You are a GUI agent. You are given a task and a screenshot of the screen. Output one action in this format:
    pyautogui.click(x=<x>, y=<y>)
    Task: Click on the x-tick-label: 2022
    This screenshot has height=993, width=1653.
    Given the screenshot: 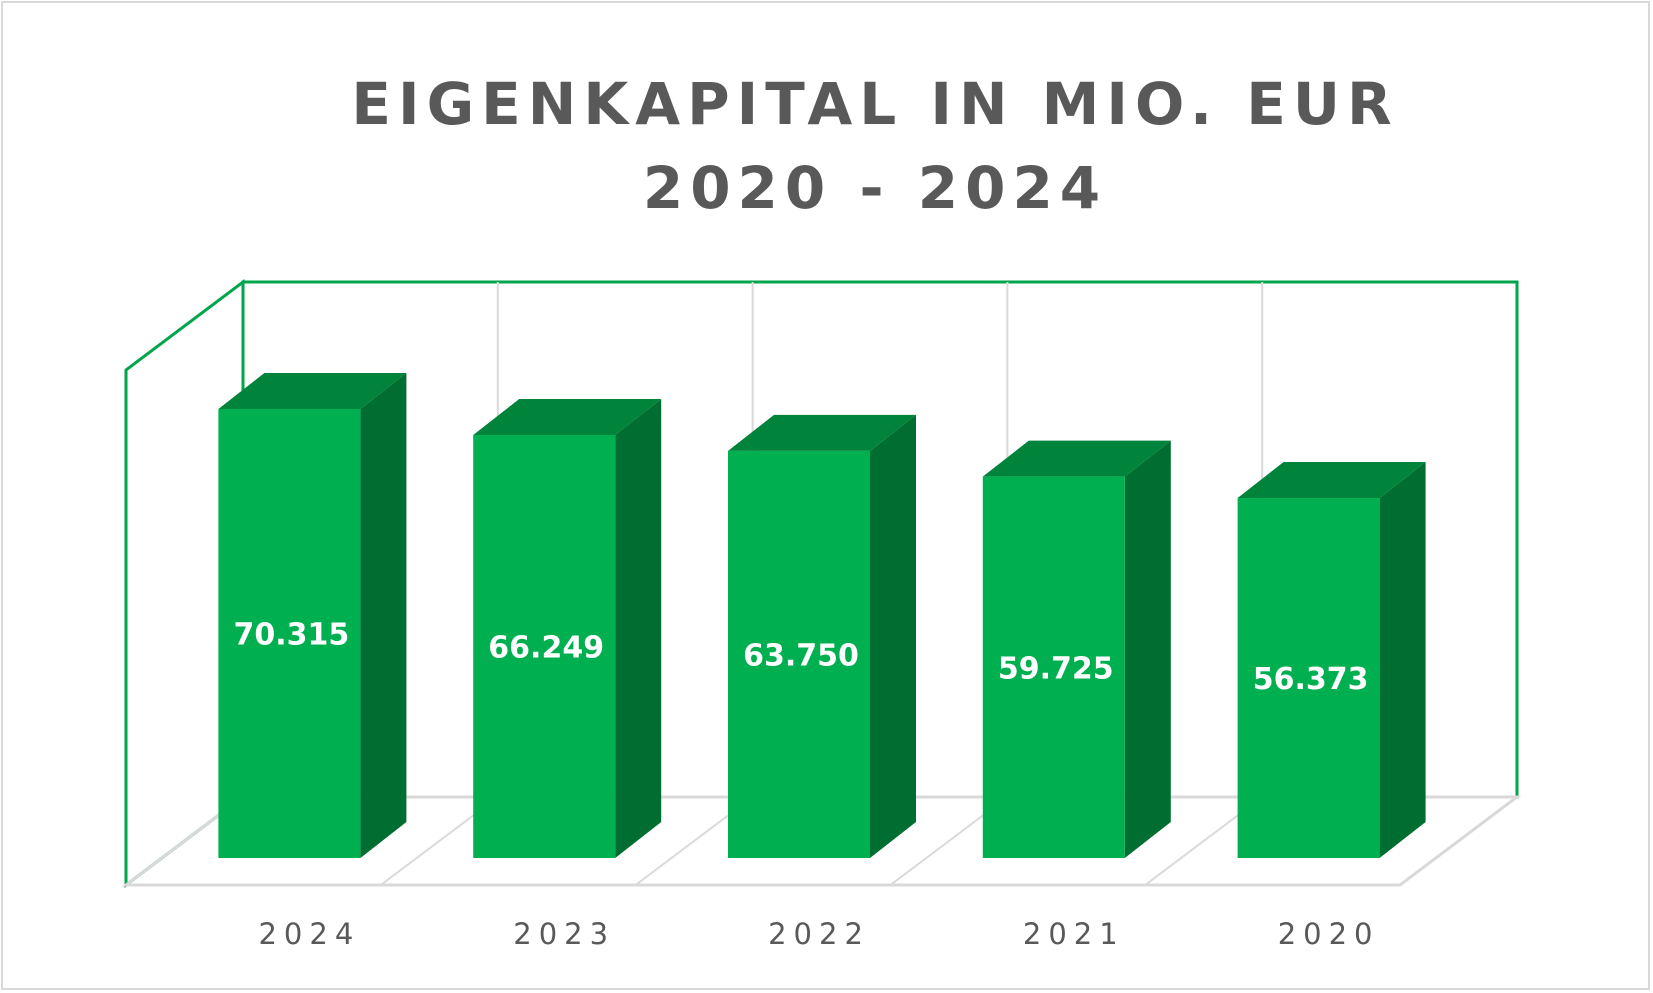 What is the action you would take?
    pyautogui.click(x=819, y=934)
    